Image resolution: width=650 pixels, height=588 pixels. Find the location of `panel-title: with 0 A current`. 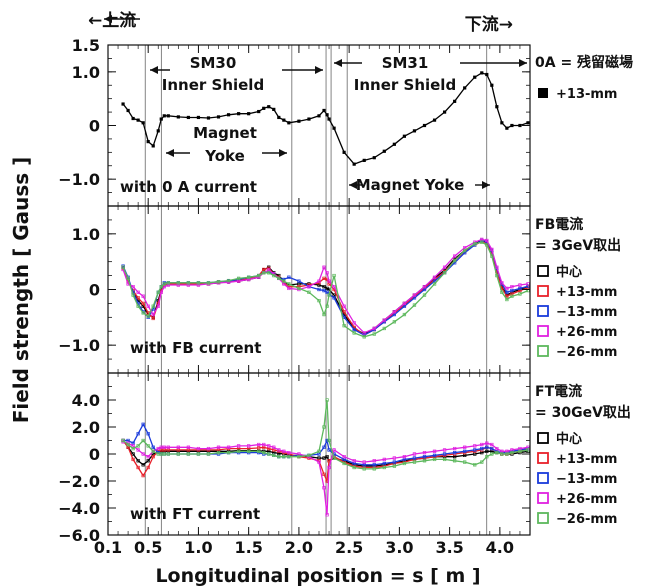

panel-title: with 0 A current is located at coordinates (188, 187).